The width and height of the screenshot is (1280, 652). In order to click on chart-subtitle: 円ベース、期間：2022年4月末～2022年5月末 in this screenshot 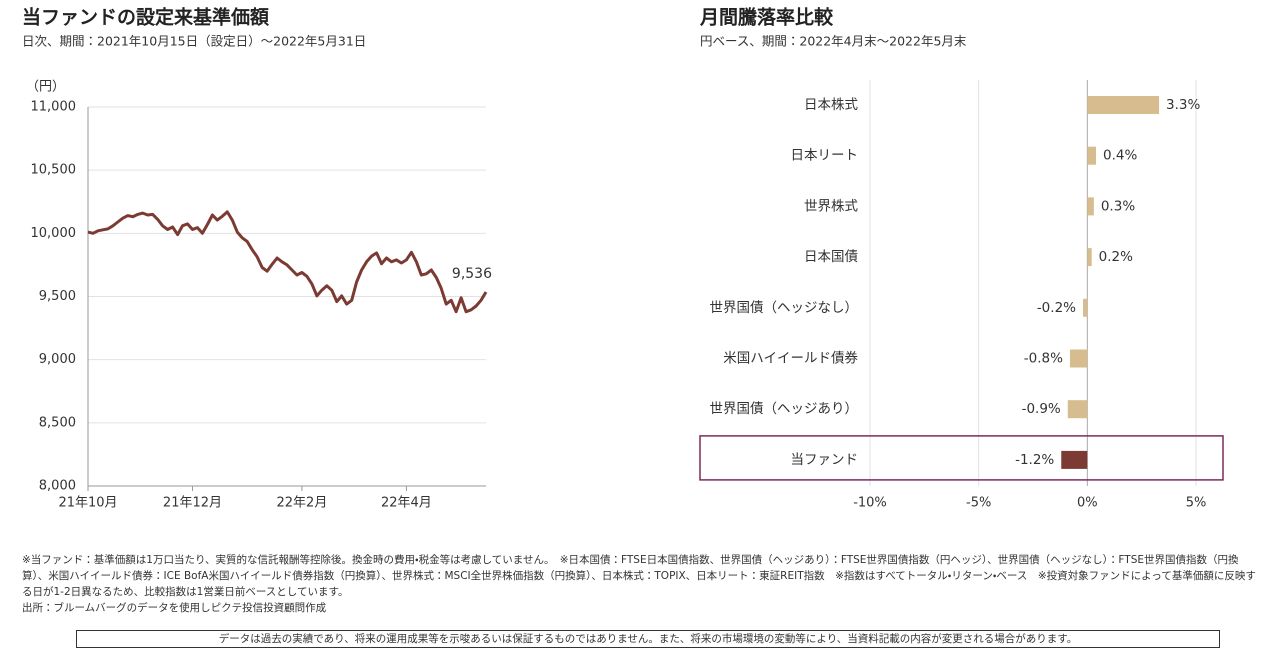, I will do `click(833, 41)`.